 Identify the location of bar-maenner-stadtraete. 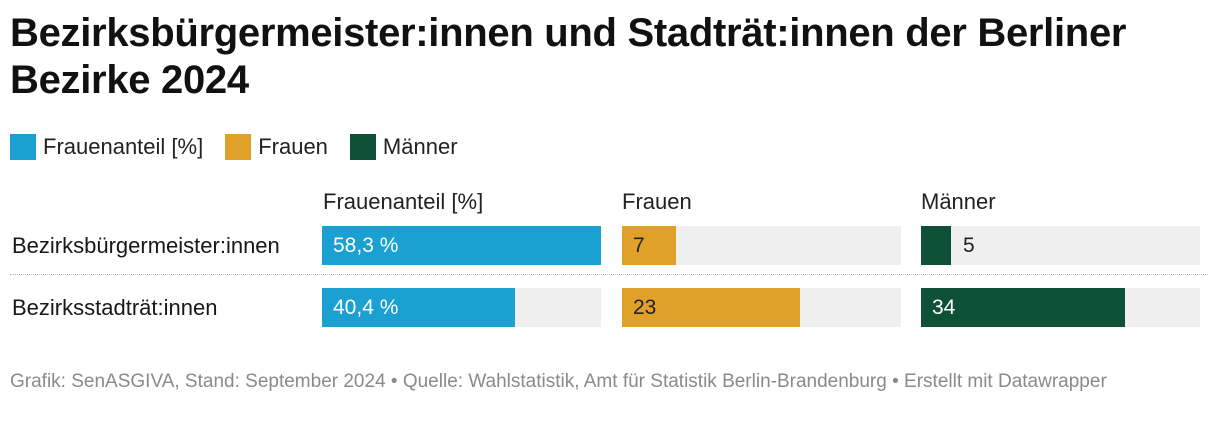
(1023, 307).